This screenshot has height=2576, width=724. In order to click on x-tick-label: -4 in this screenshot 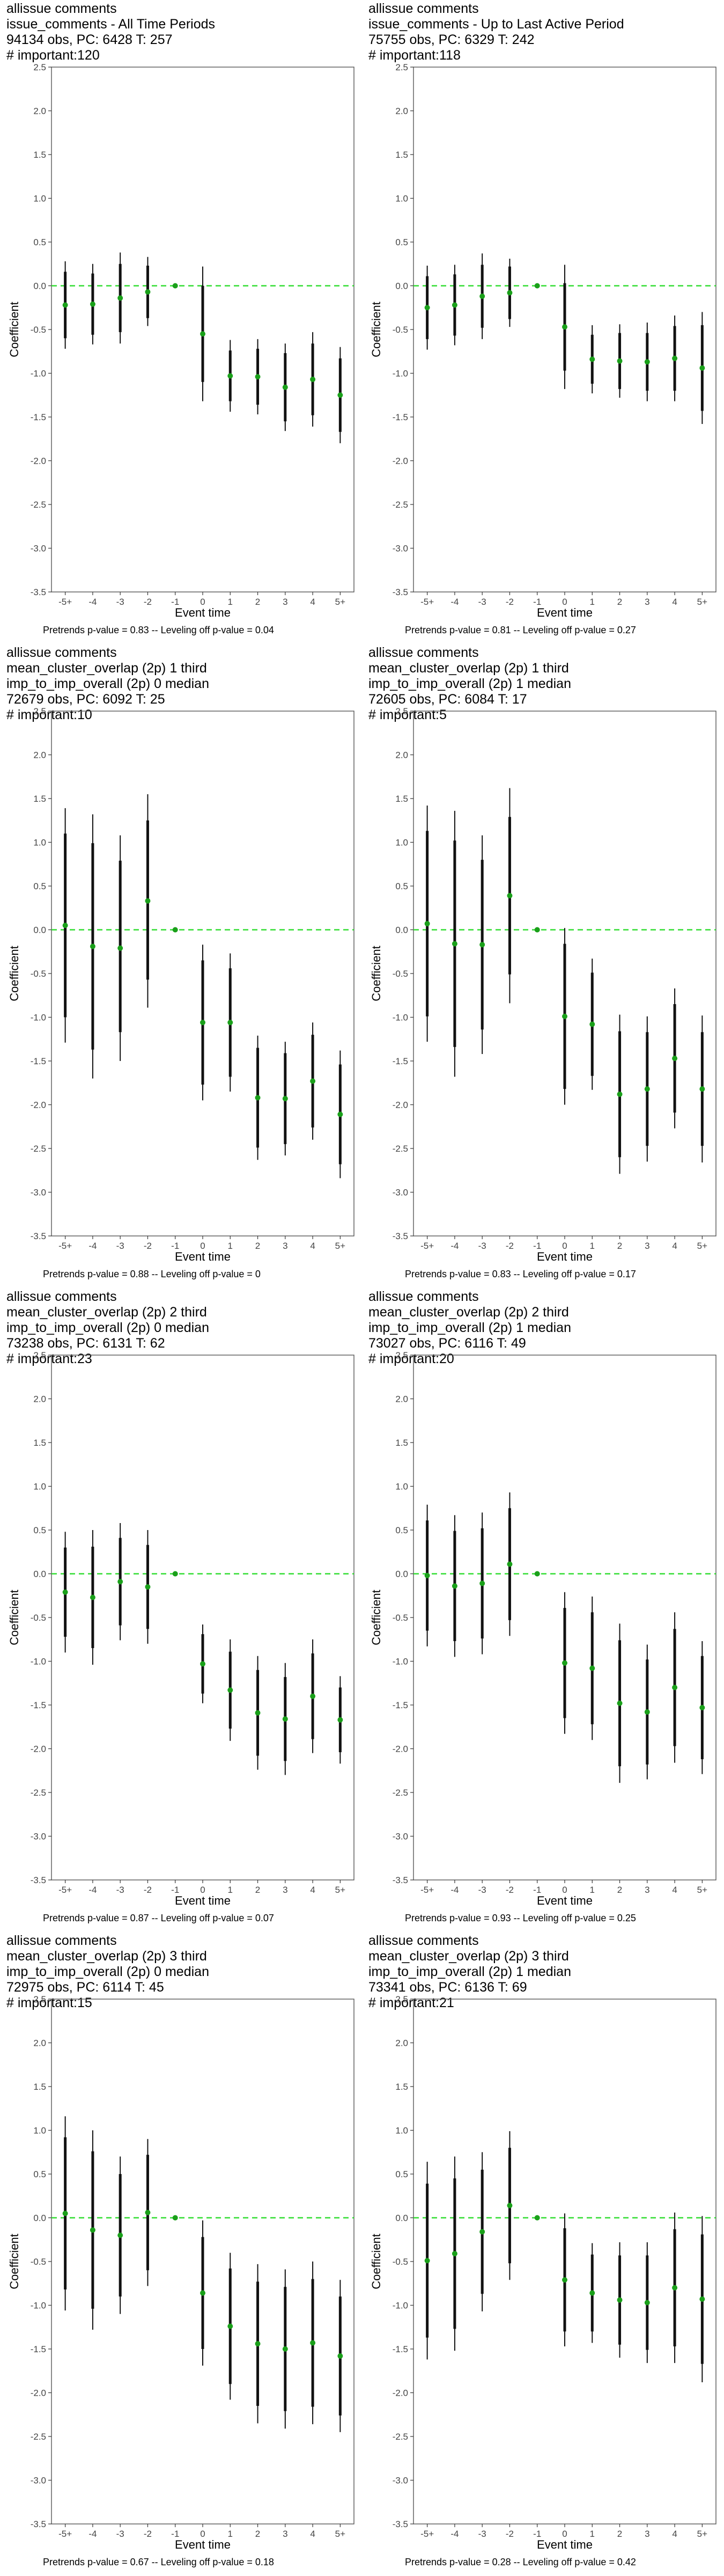, I will do `click(454, 2534)`.